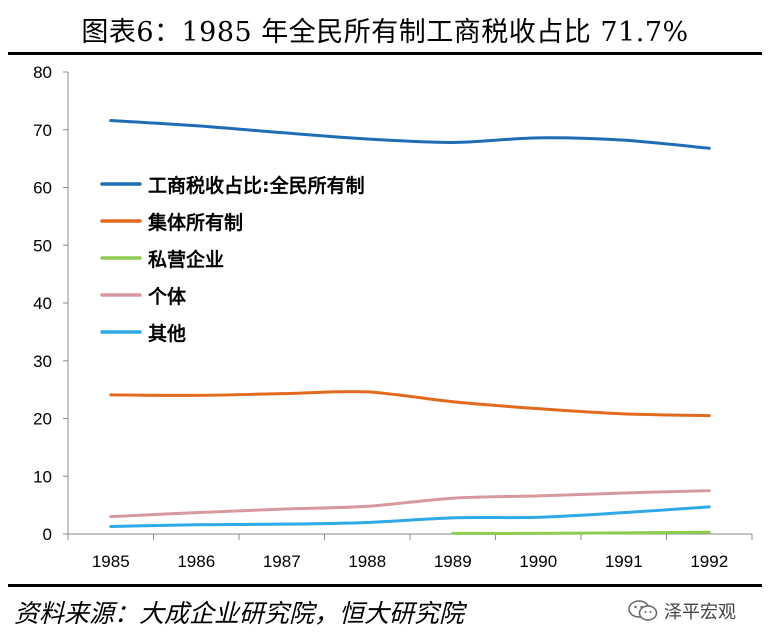 The image size is (770, 640). Describe the element at coordinates (385, 32) in the screenshot. I see `chart-title: 图表6：1985 年全民所有制工商税收占比 71.7%` at that location.